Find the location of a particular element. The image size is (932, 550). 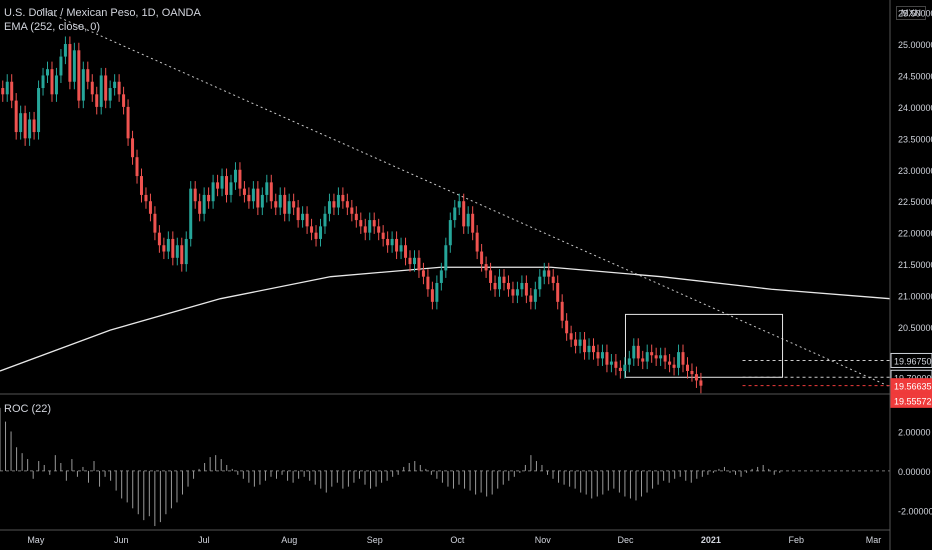

price-badge-label: 19.56635 is located at coordinates (913, 387).